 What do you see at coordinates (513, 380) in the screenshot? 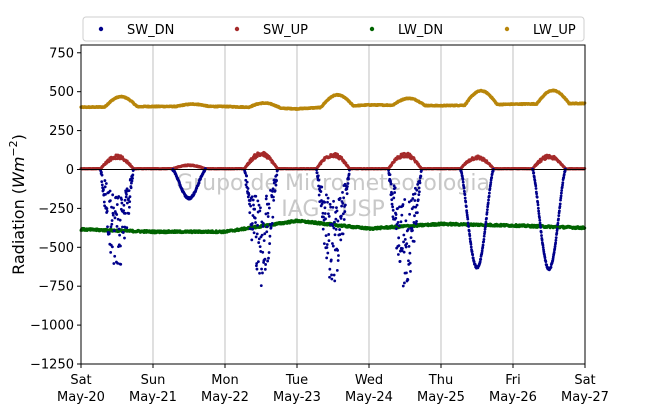
I see `x-tick-day: Fri` at bounding box center [513, 380].